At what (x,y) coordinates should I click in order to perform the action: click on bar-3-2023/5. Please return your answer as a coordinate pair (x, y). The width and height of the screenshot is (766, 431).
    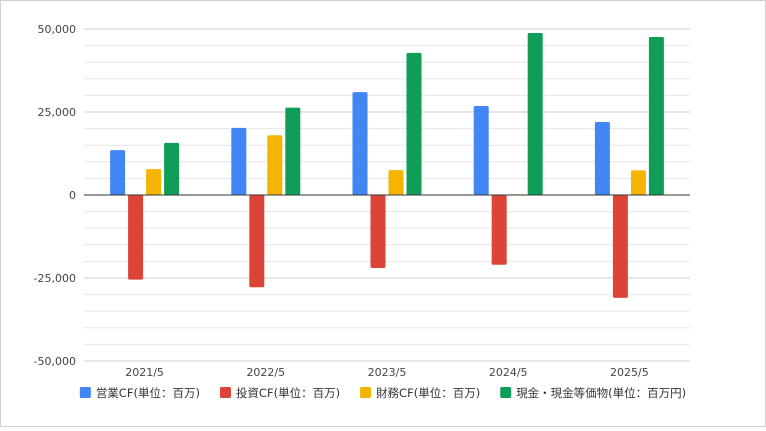
    Looking at the image, I should click on (396, 182).